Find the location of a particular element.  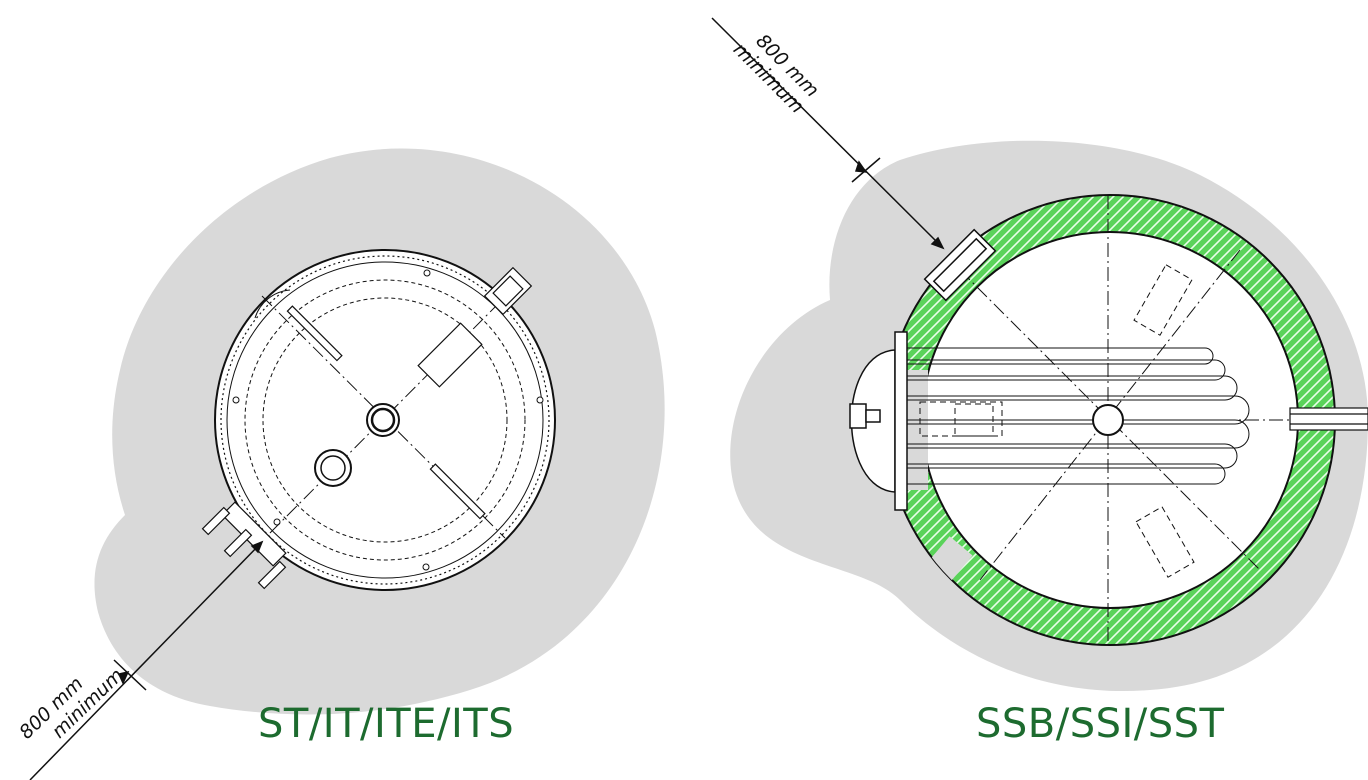

left-tank-caption: ST/IT/ITE/ITS is located at coordinates (386, 724).